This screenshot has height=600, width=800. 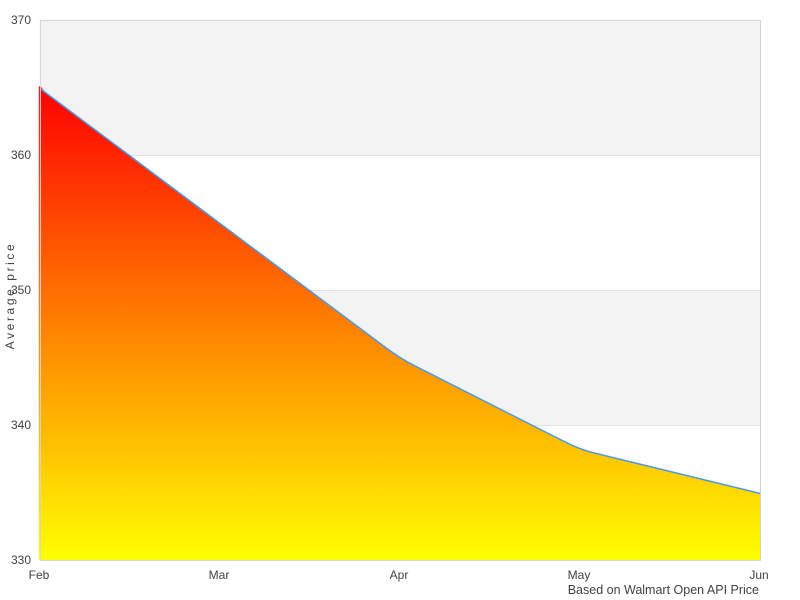 What do you see at coordinates (21, 20) in the screenshot?
I see `svg-text: 370` at bounding box center [21, 20].